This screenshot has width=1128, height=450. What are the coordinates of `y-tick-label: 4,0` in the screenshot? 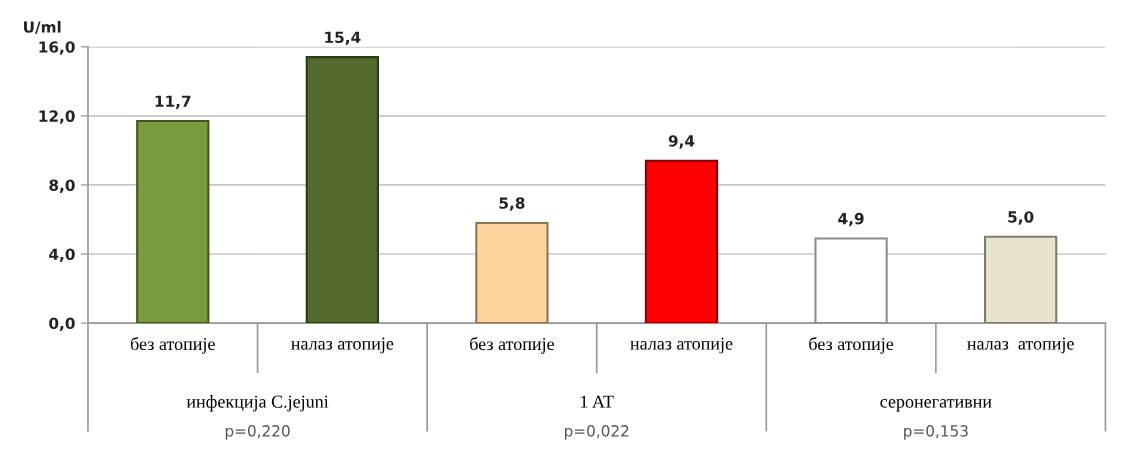 It's located at (62, 255).